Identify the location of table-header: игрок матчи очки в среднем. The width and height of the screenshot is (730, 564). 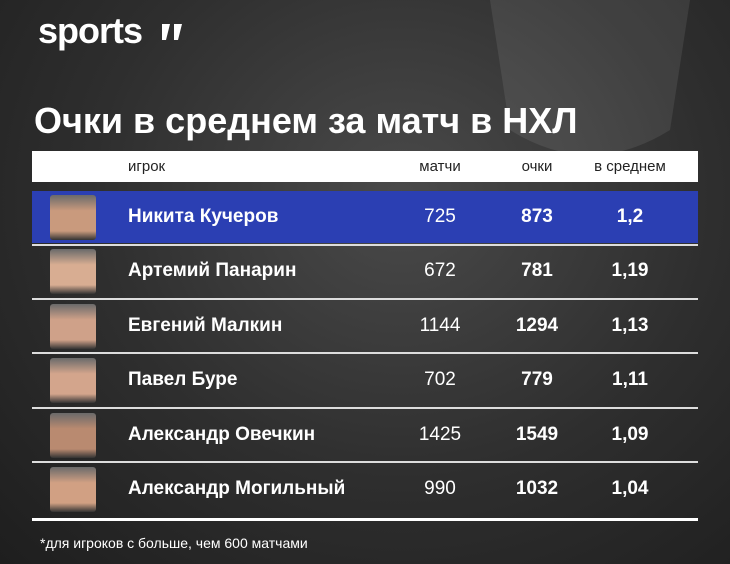
(365, 166).